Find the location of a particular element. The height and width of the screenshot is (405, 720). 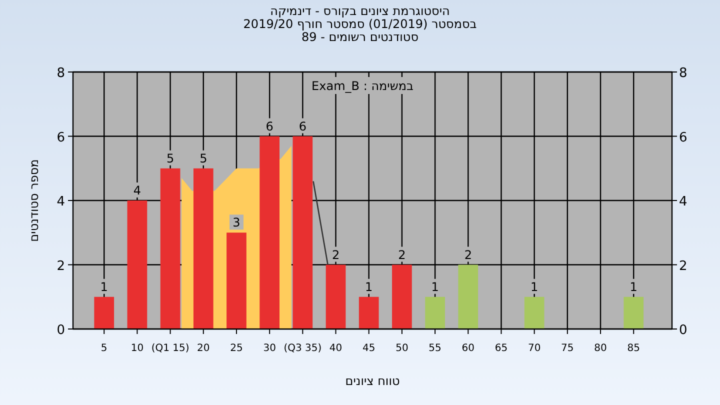

y-tick-label: 2 is located at coordinates (60, 266).